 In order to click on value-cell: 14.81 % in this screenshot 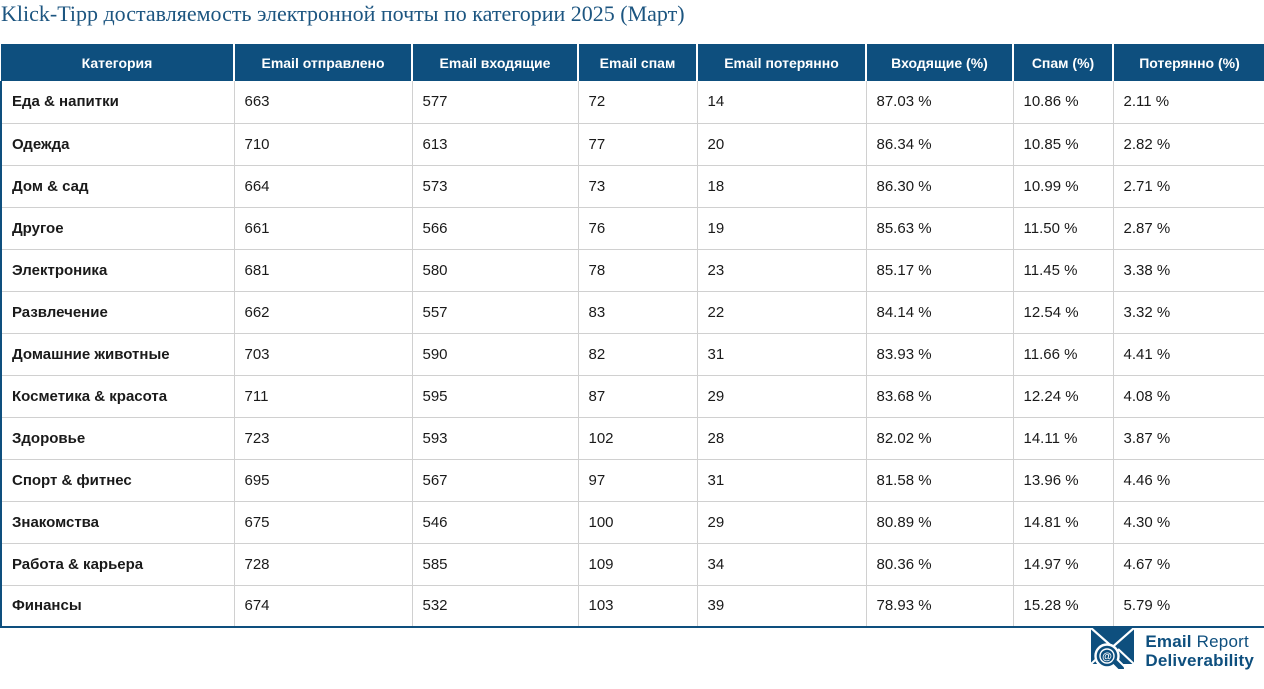, I will do `click(1062, 521)`.